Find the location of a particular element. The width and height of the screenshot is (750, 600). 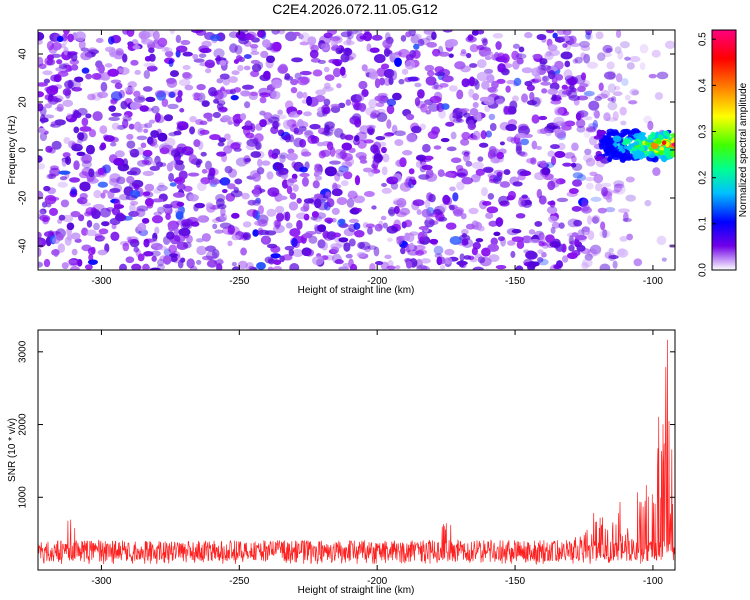

chart-title: C2E4.2026.072.11.05.G12 is located at coordinates (355, 9).